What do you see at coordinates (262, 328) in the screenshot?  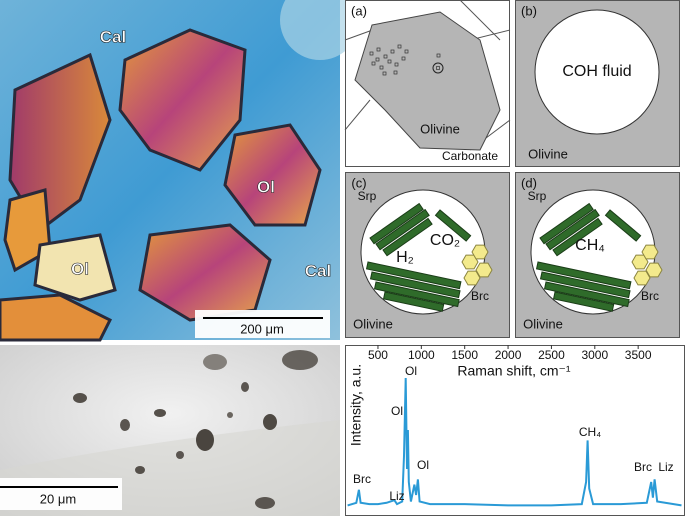 I see `label: 200 μm` at bounding box center [262, 328].